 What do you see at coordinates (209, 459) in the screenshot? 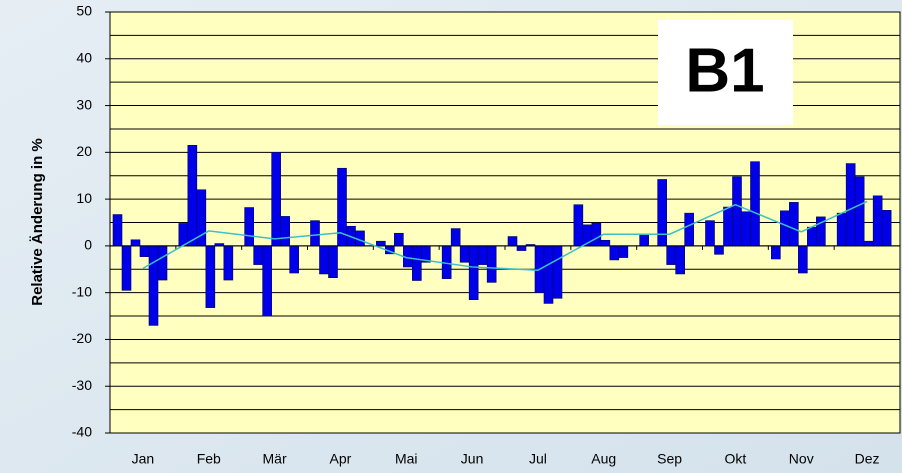
I see `x-tick-label: Feb` at bounding box center [209, 459].